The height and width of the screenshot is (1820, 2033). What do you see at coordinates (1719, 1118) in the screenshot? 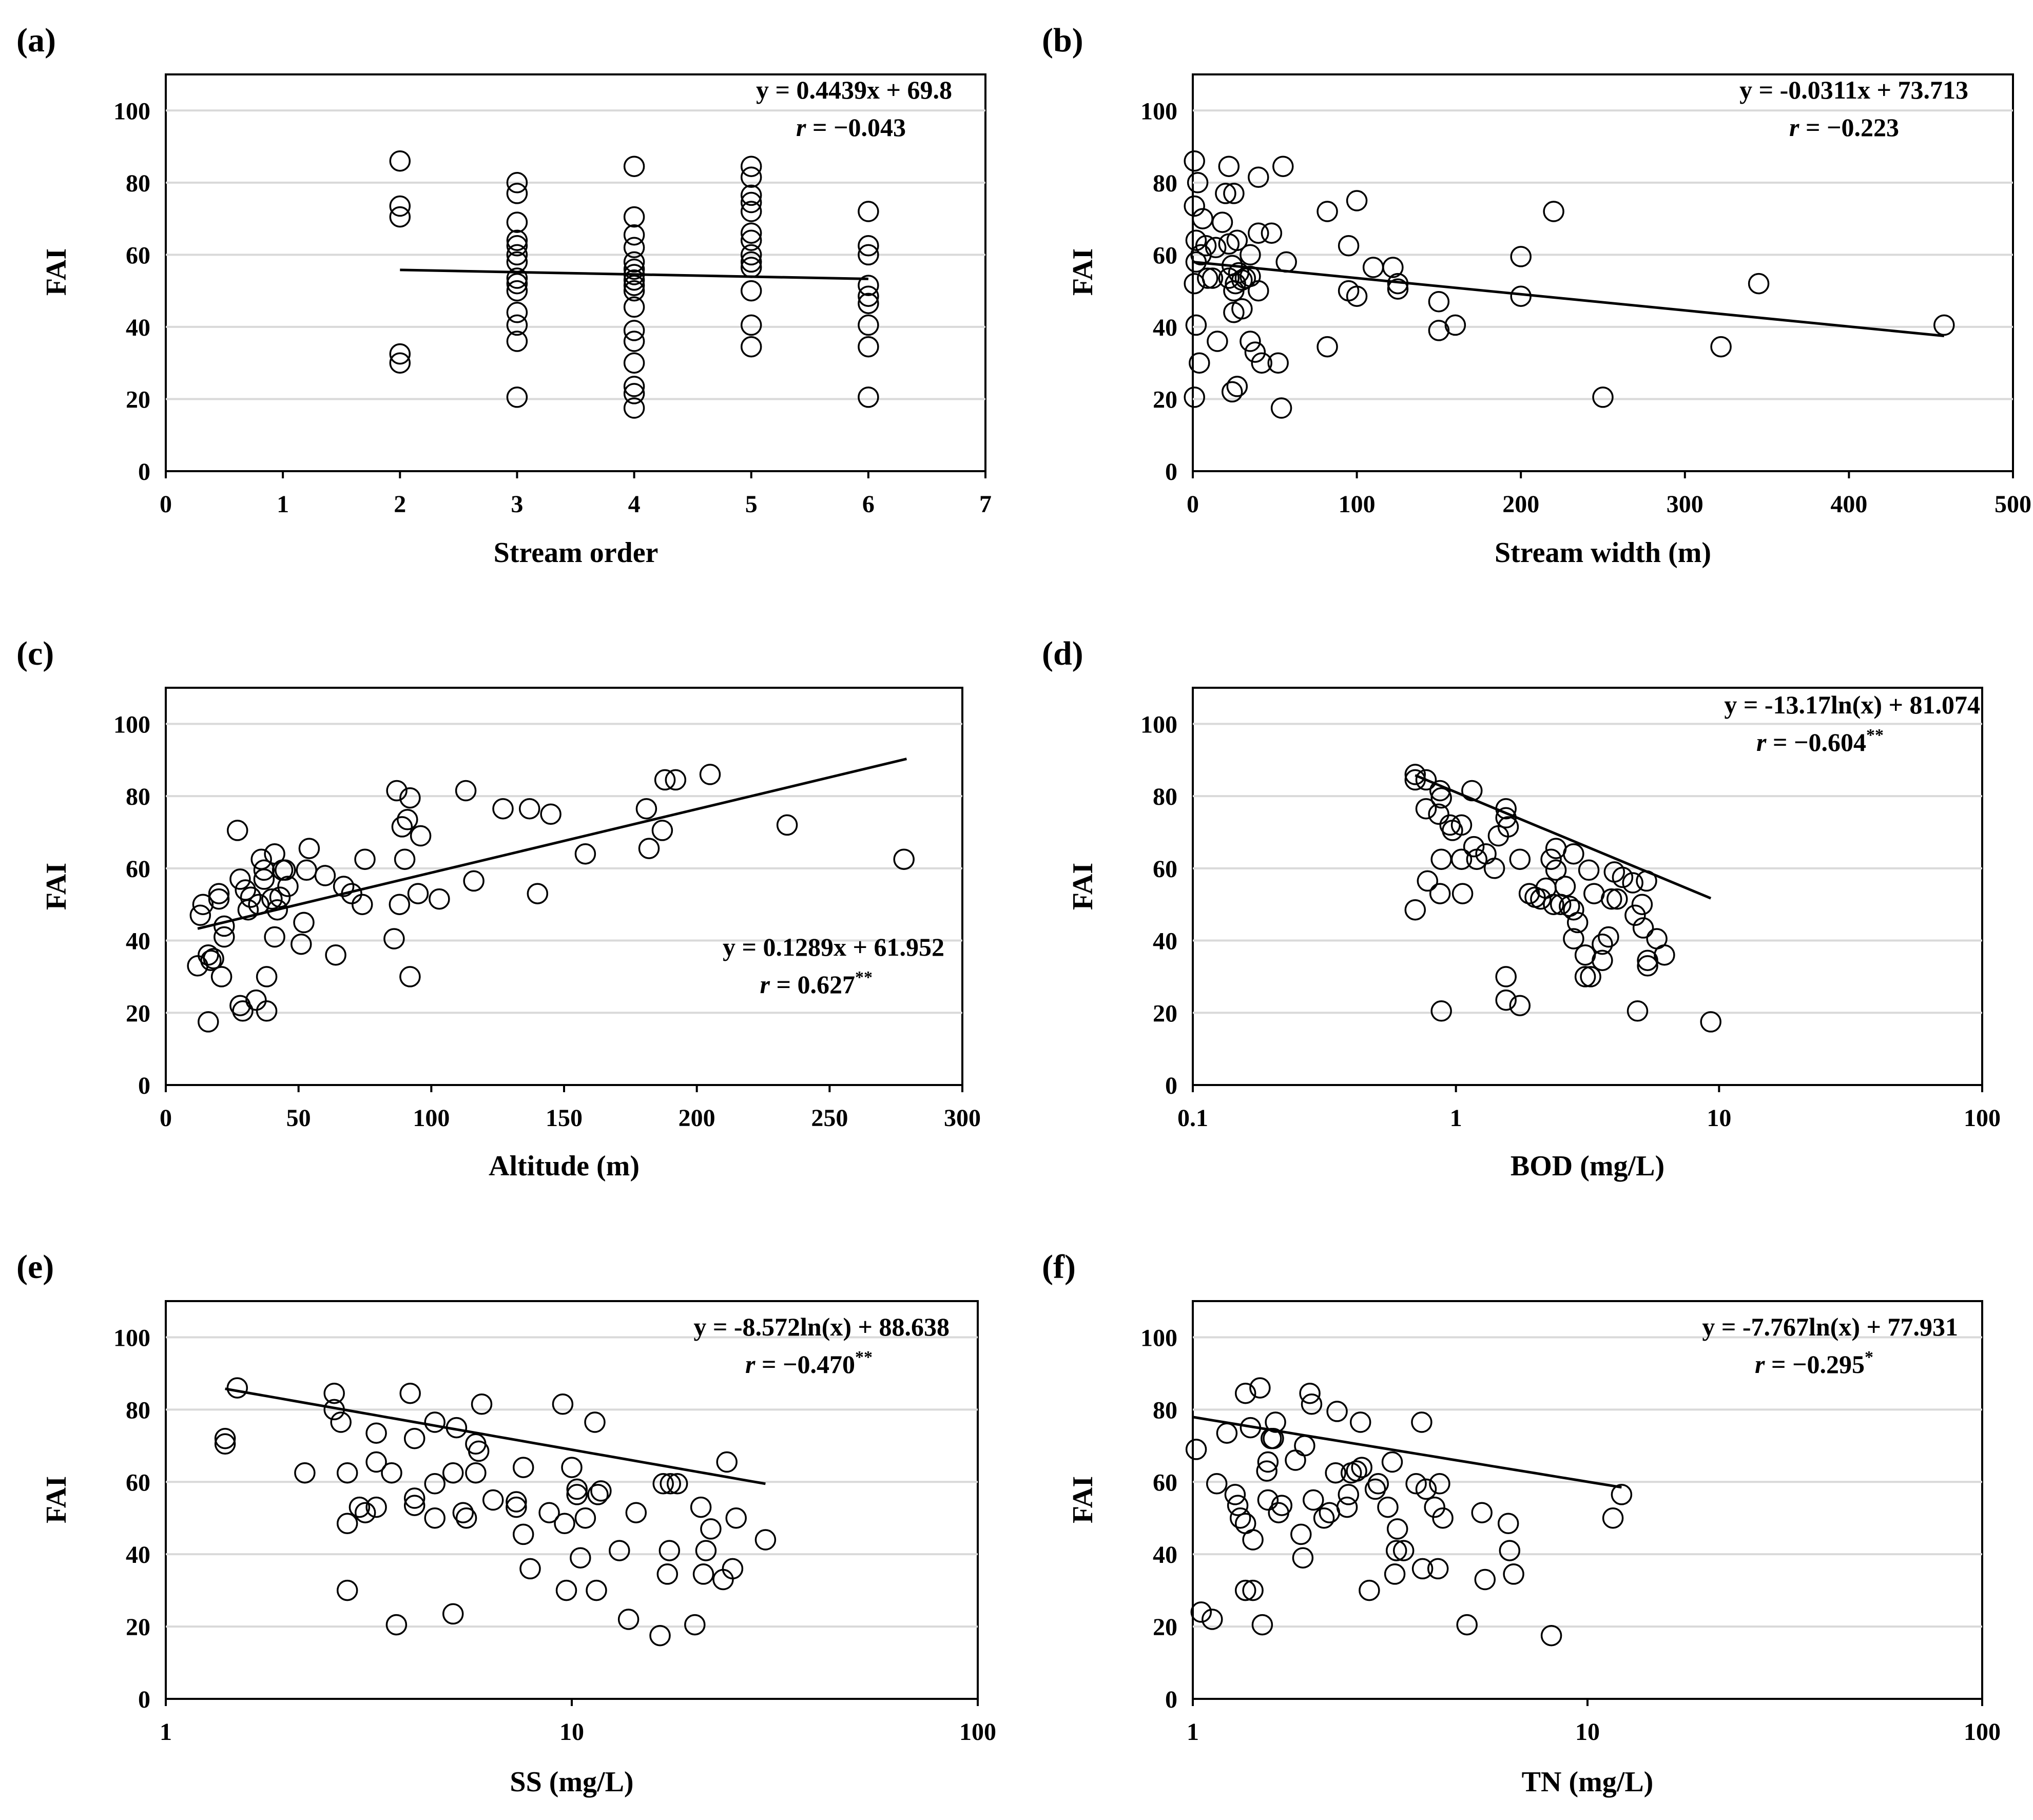
I see `x-tick-label: 10` at bounding box center [1719, 1118].